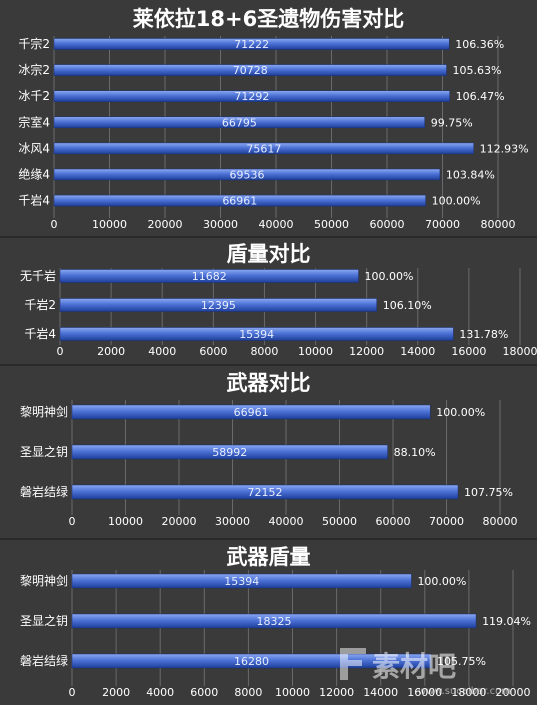  What do you see at coordinates (38, 275) in the screenshot?
I see `category-label: 无千岩` at bounding box center [38, 275].